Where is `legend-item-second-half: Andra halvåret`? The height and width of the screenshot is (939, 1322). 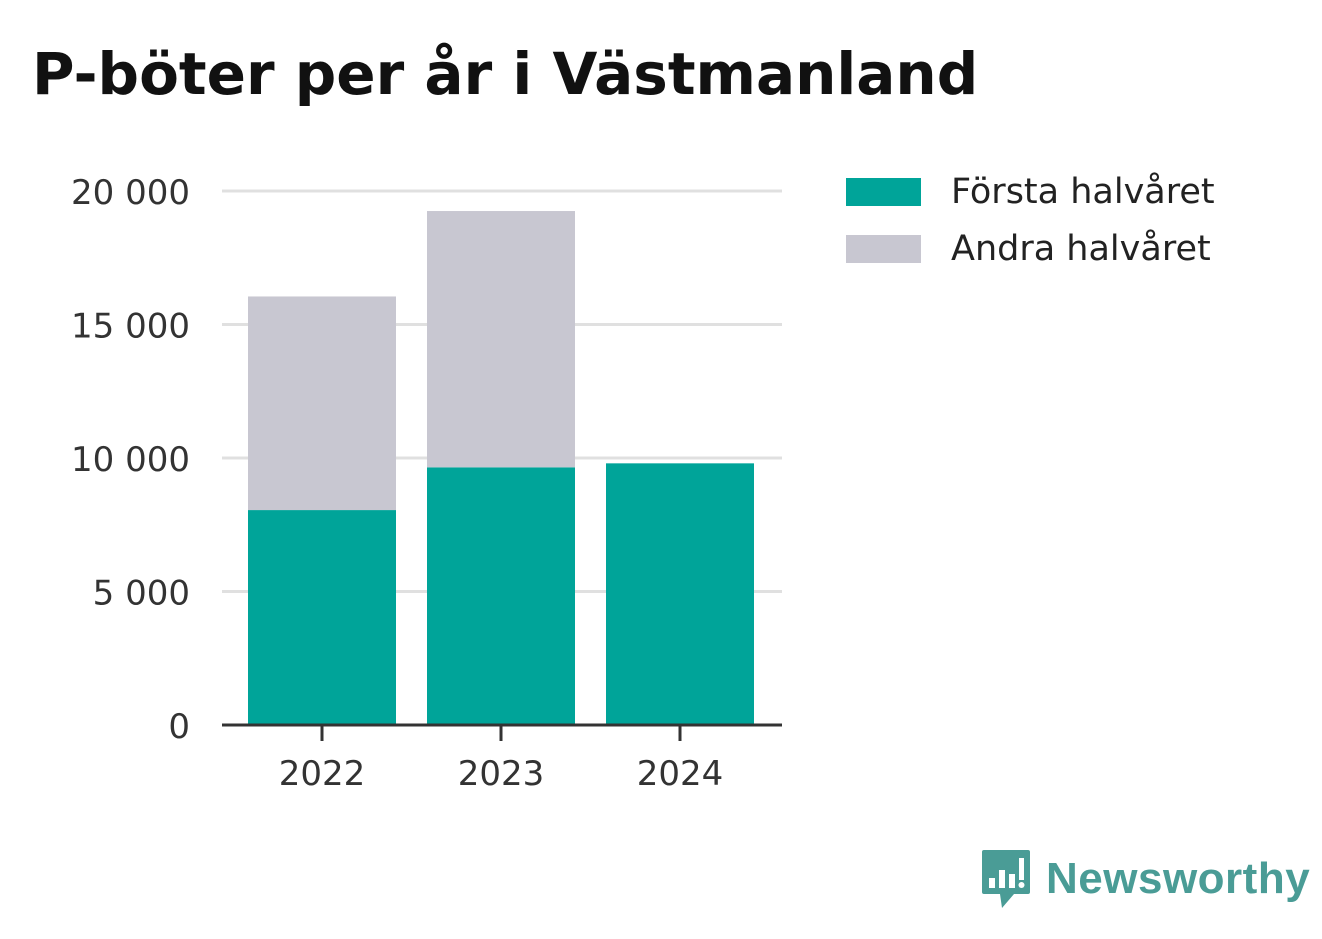 legend-item-second-half: Andra halvåret is located at coordinates (1030, 249).